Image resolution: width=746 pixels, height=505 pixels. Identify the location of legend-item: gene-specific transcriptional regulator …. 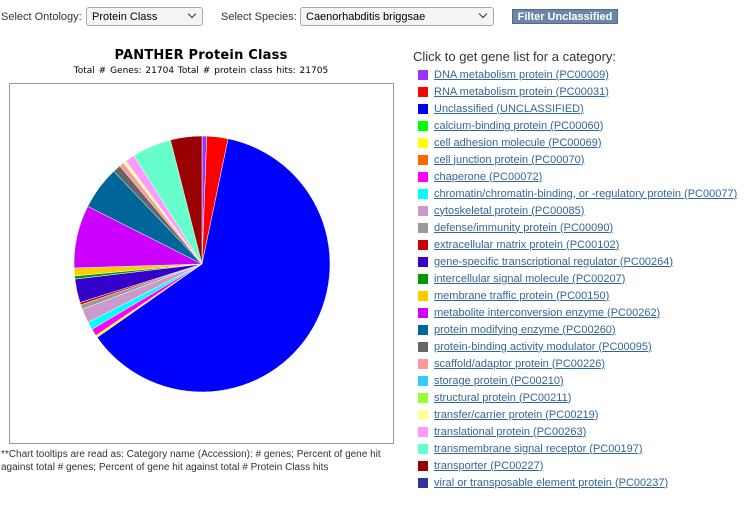
(577, 261).